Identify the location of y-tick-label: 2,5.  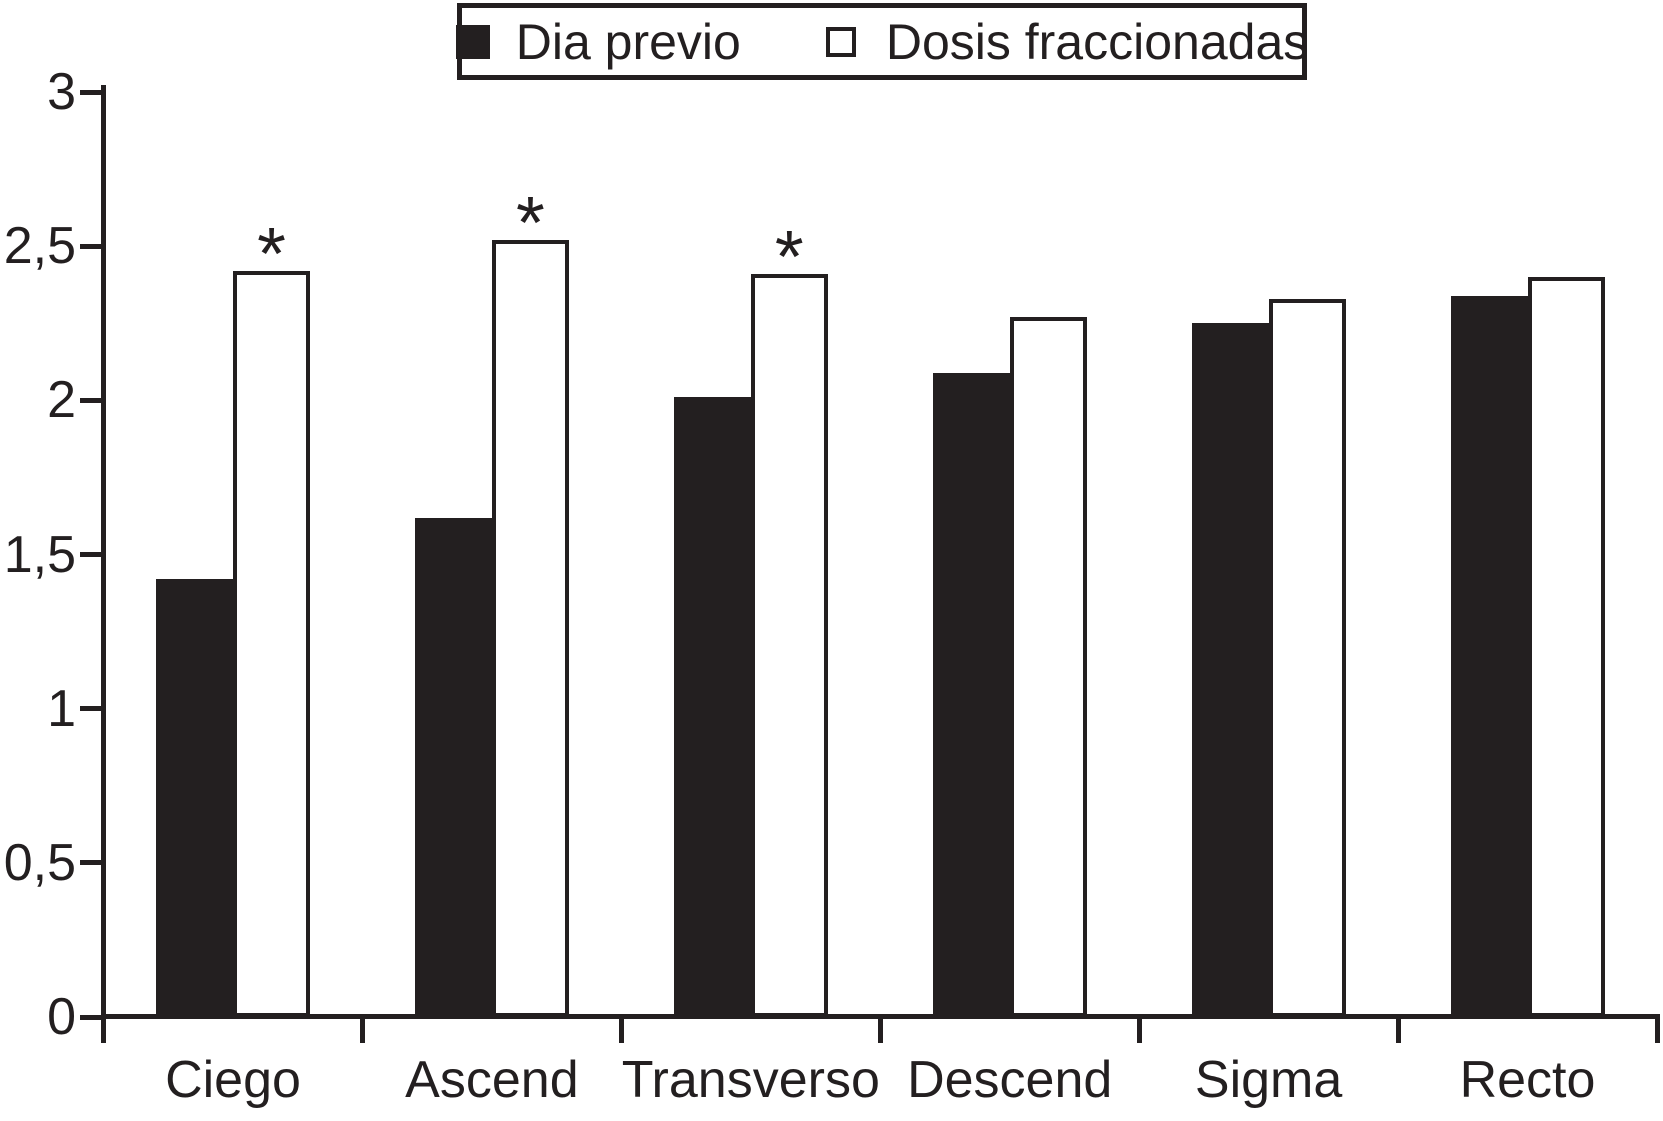
(39, 246).